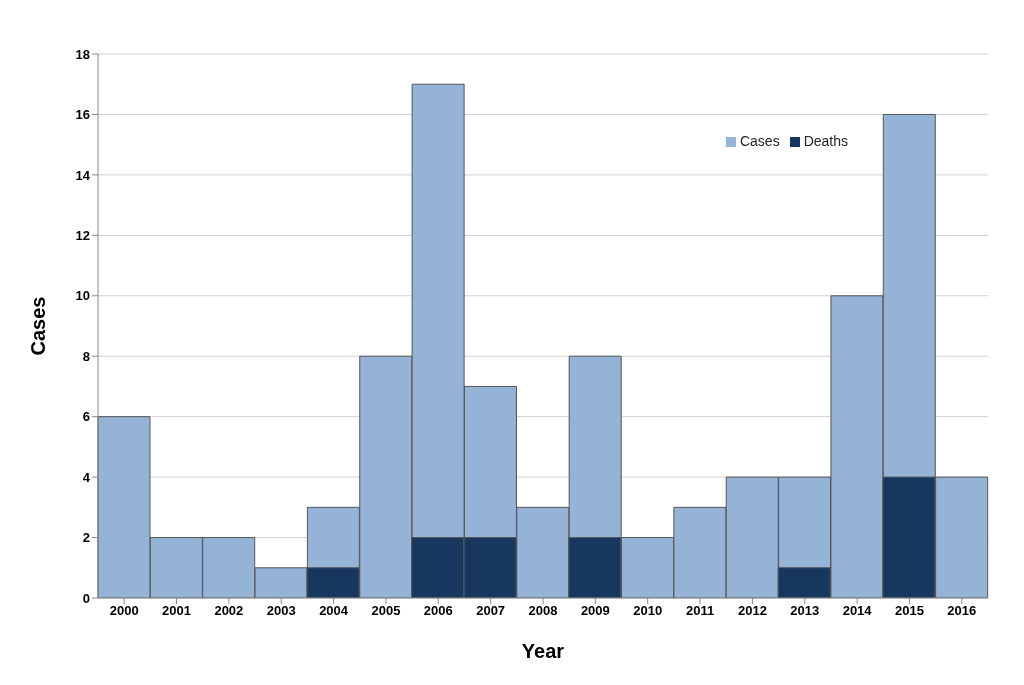  What do you see at coordinates (124, 611) in the screenshot?
I see `x-tick-label: 2000` at bounding box center [124, 611].